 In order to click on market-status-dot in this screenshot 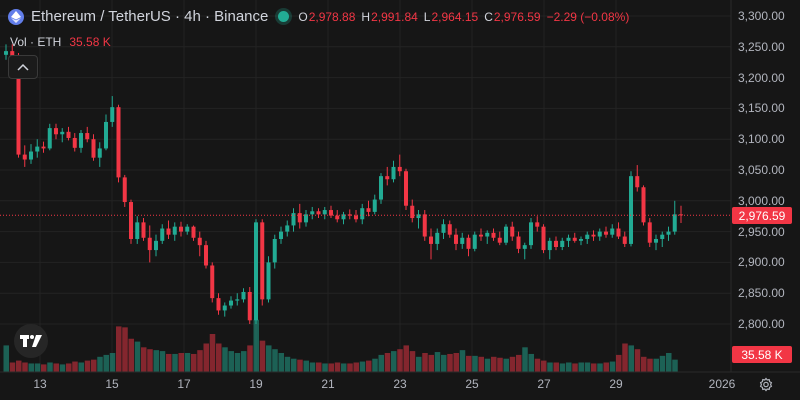, I will do `click(284, 16)`.